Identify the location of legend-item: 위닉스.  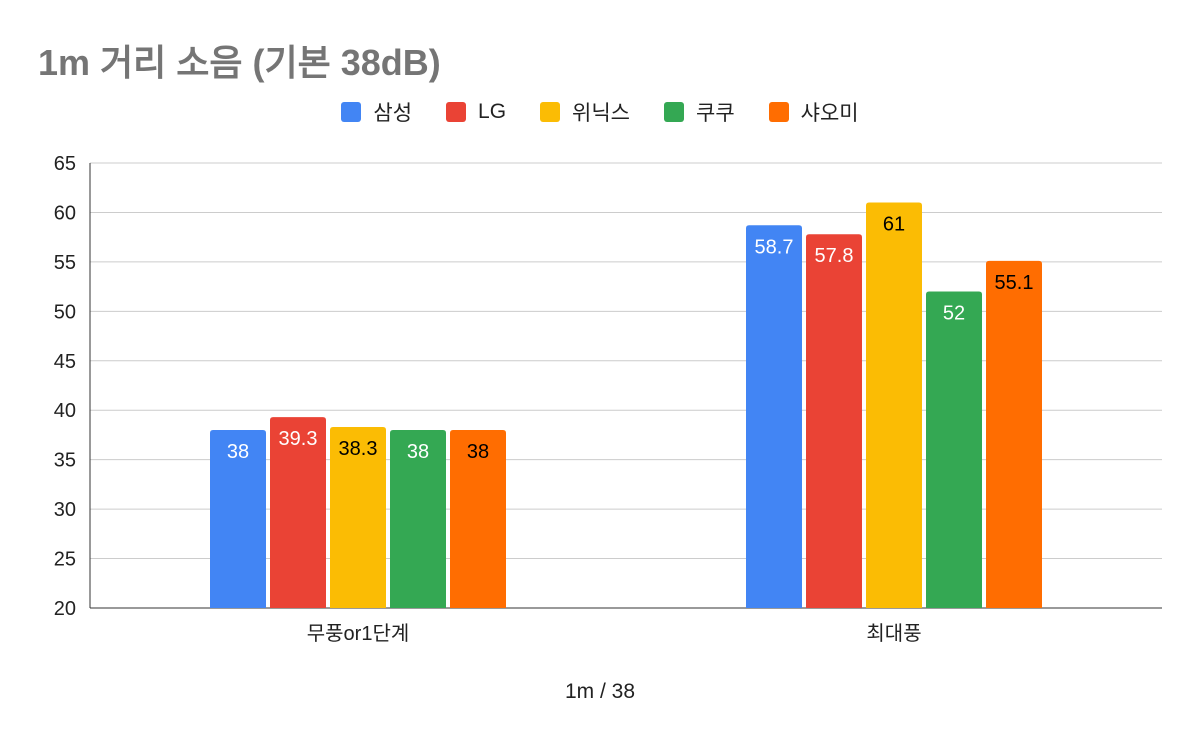
(585, 112).